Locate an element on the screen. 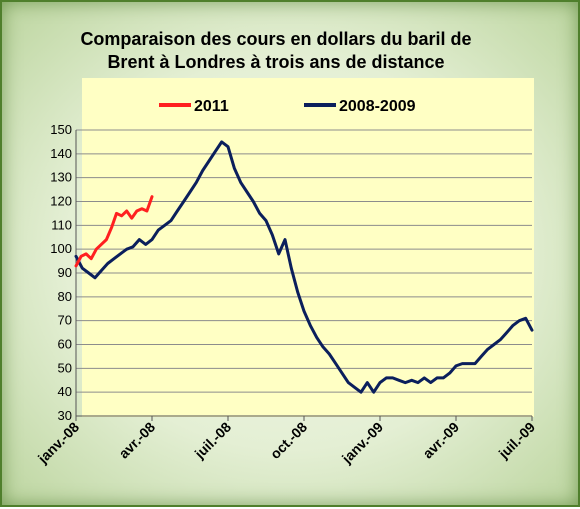 This screenshot has height=509, width=580. y-axis-ticks: 30 40 50 60 70 80 90 100 110 120 130 140 150 is located at coordinates (61, 272).